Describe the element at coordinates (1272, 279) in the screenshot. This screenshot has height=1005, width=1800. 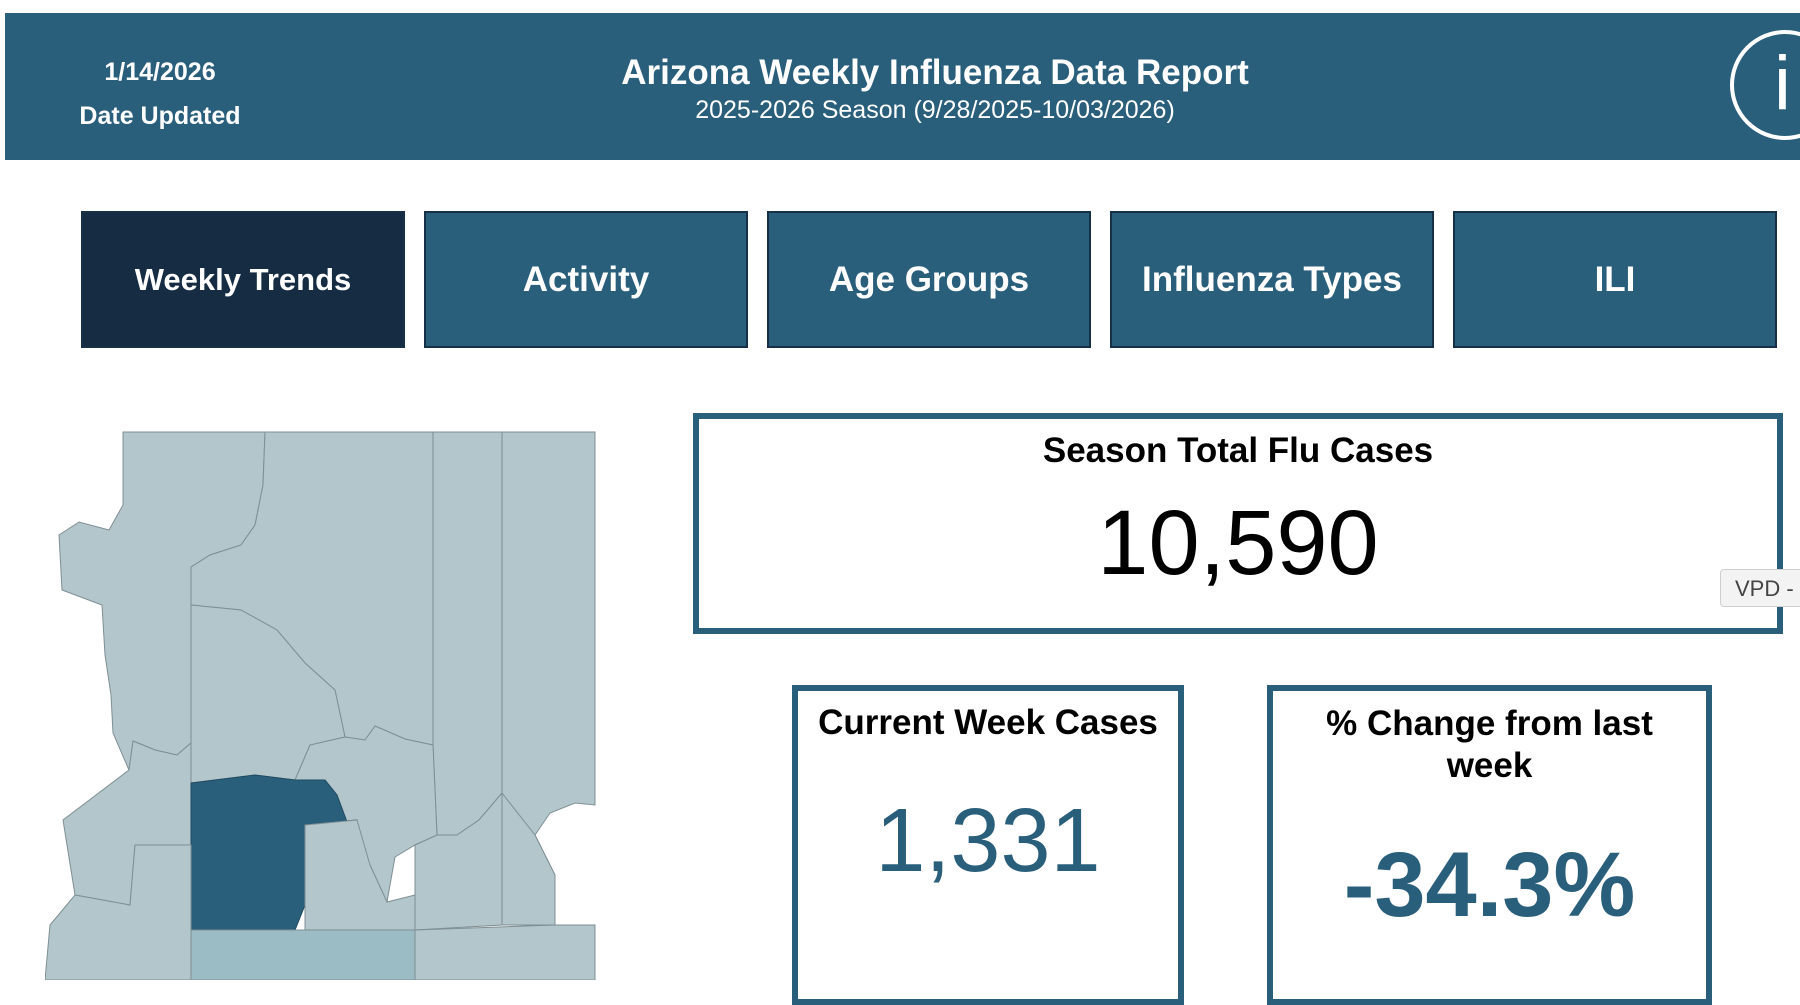
I see `tab-influenza-types: Influenza Types` at that location.